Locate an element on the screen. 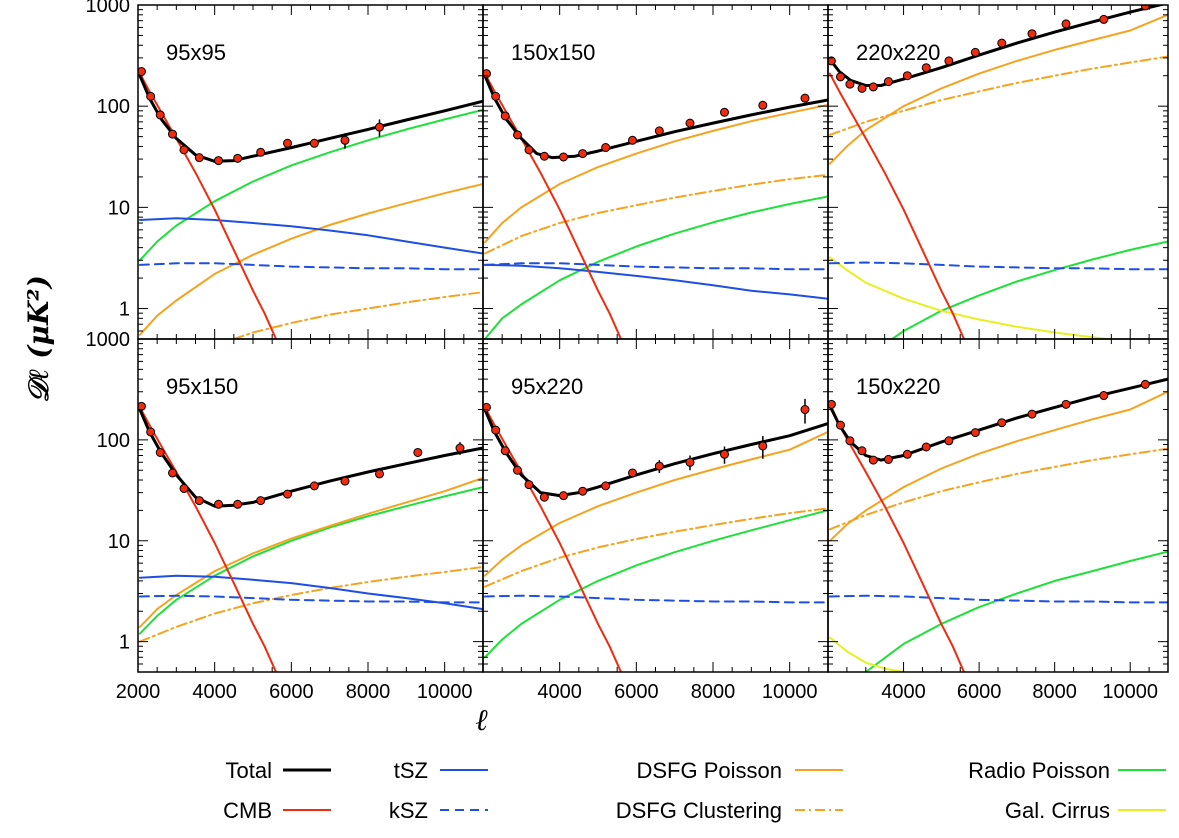 This screenshot has height=838, width=1179. panel-95x220 is located at coordinates (655, 535).